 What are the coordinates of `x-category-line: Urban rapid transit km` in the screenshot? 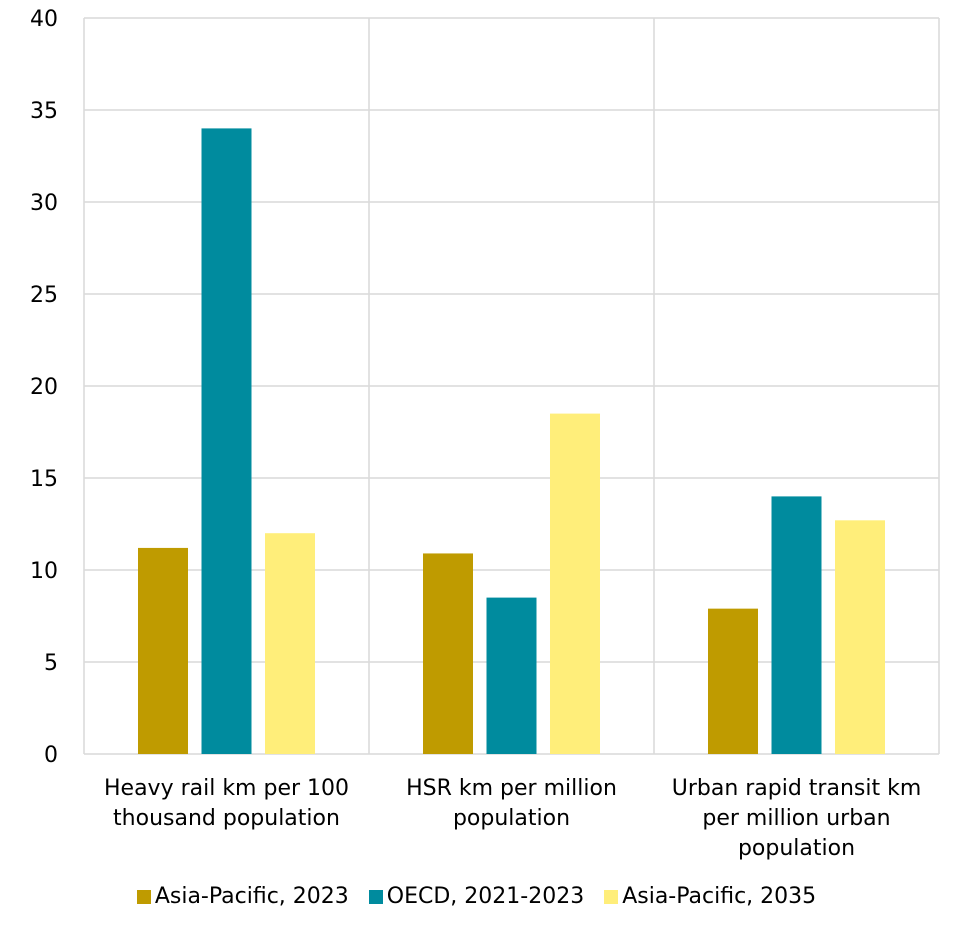 It's located at (796, 788).